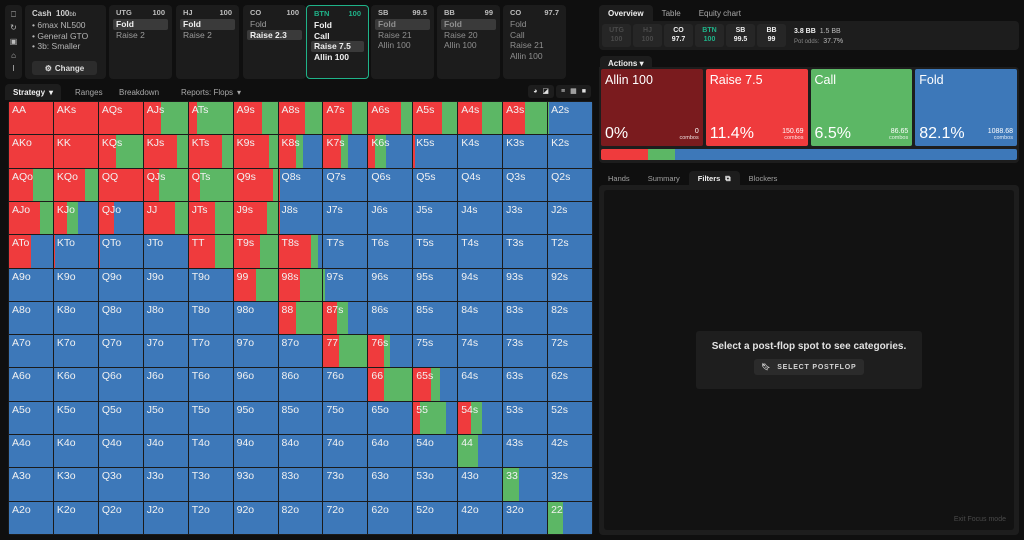 The width and height of the screenshot is (1024, 540). Describe the element at coordinates (435, 484) in the screenshot. I see `hand-cell: 53o` at that location.